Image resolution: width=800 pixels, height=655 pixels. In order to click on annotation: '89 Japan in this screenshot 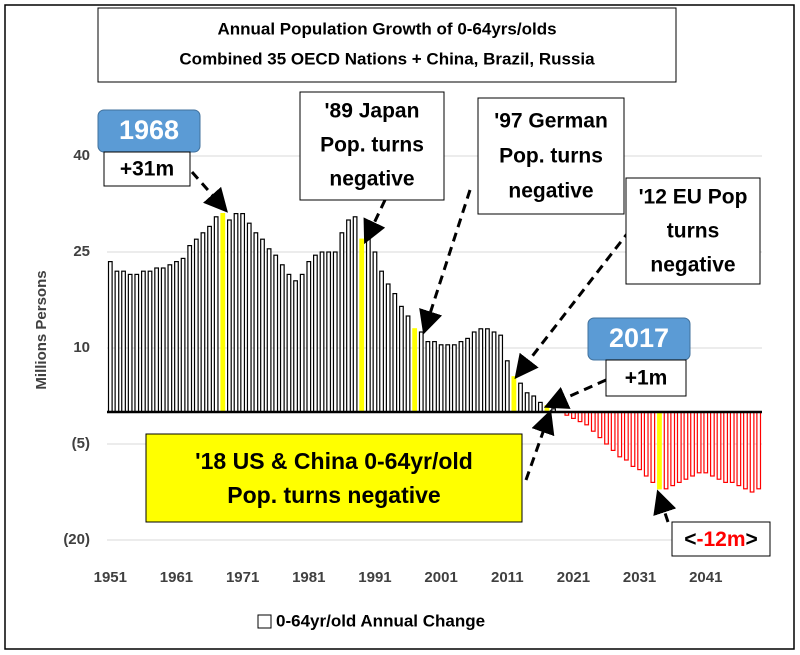, I will do `click(372, 111)`.